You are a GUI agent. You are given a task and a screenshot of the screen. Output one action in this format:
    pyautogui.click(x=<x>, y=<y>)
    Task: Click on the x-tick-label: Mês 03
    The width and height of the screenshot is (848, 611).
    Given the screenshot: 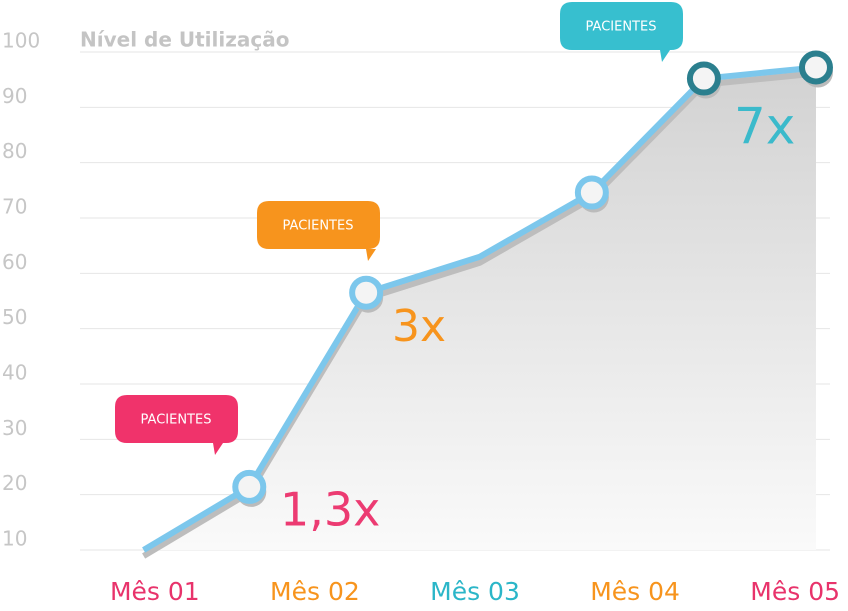 What is the action you would take?
    pyautogui.click(x=475, y=591)
    